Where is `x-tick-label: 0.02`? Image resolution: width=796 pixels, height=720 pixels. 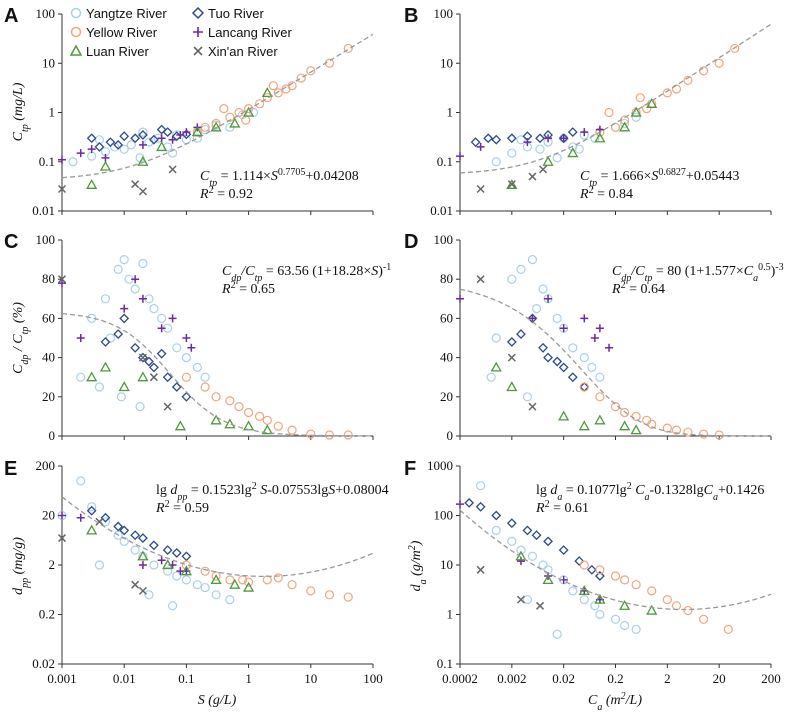
x-tick-label: 0.02 is located at coordinates (563, 678).